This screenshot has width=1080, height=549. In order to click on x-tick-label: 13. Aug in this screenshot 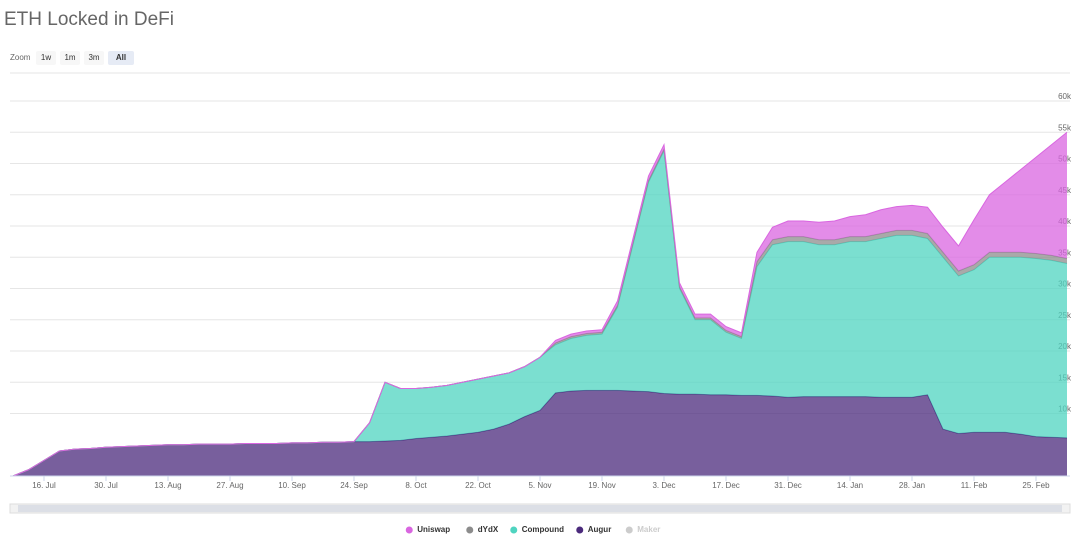, I will do `click(167, 485)`.